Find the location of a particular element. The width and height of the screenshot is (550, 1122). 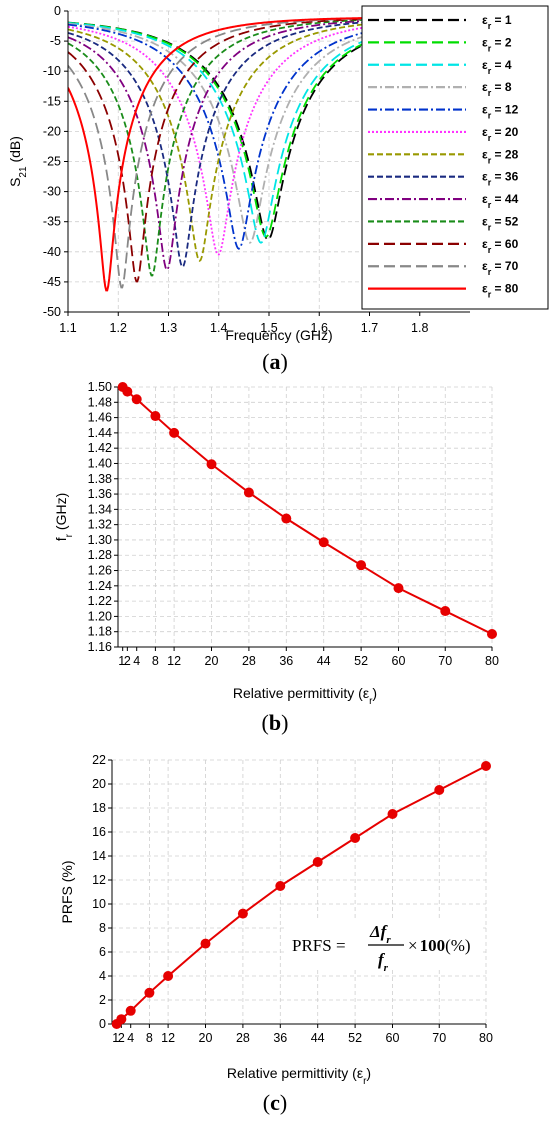

panel-letter: c is located at coordinates (275, 1102).